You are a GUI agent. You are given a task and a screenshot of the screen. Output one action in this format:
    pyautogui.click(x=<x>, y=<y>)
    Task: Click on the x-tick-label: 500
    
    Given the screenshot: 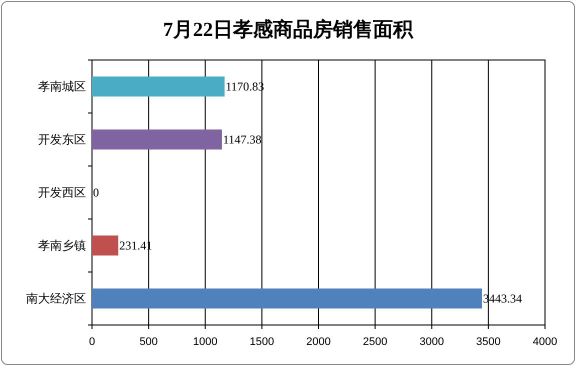 What is the action you would take?
    pyautogui.click(x=148, y=342)
    